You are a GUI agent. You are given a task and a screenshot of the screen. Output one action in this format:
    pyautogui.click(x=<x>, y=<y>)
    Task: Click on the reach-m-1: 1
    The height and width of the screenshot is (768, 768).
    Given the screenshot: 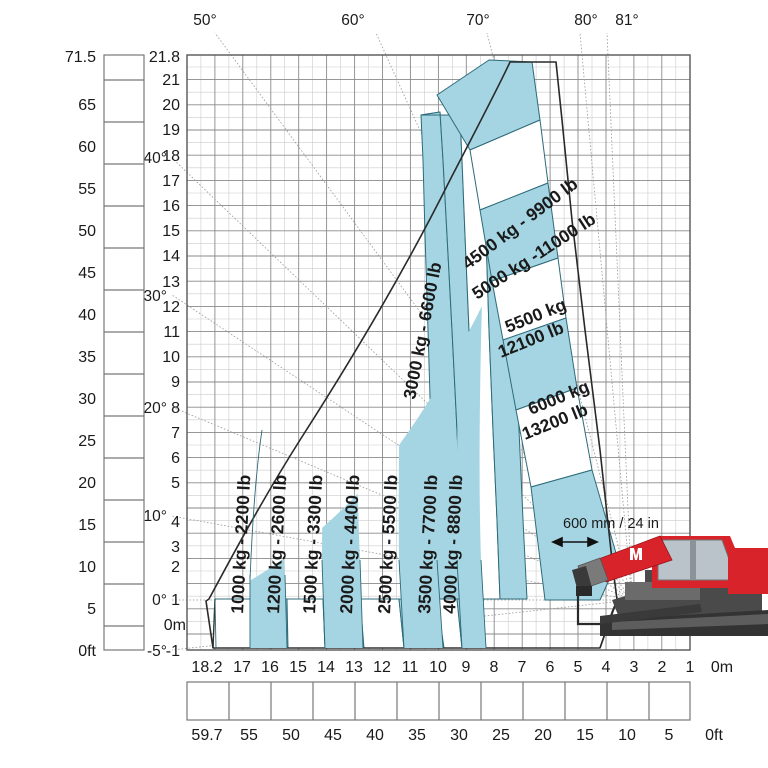 What is the action you would take?
    pyautogui.click(x=690, y=667)
    